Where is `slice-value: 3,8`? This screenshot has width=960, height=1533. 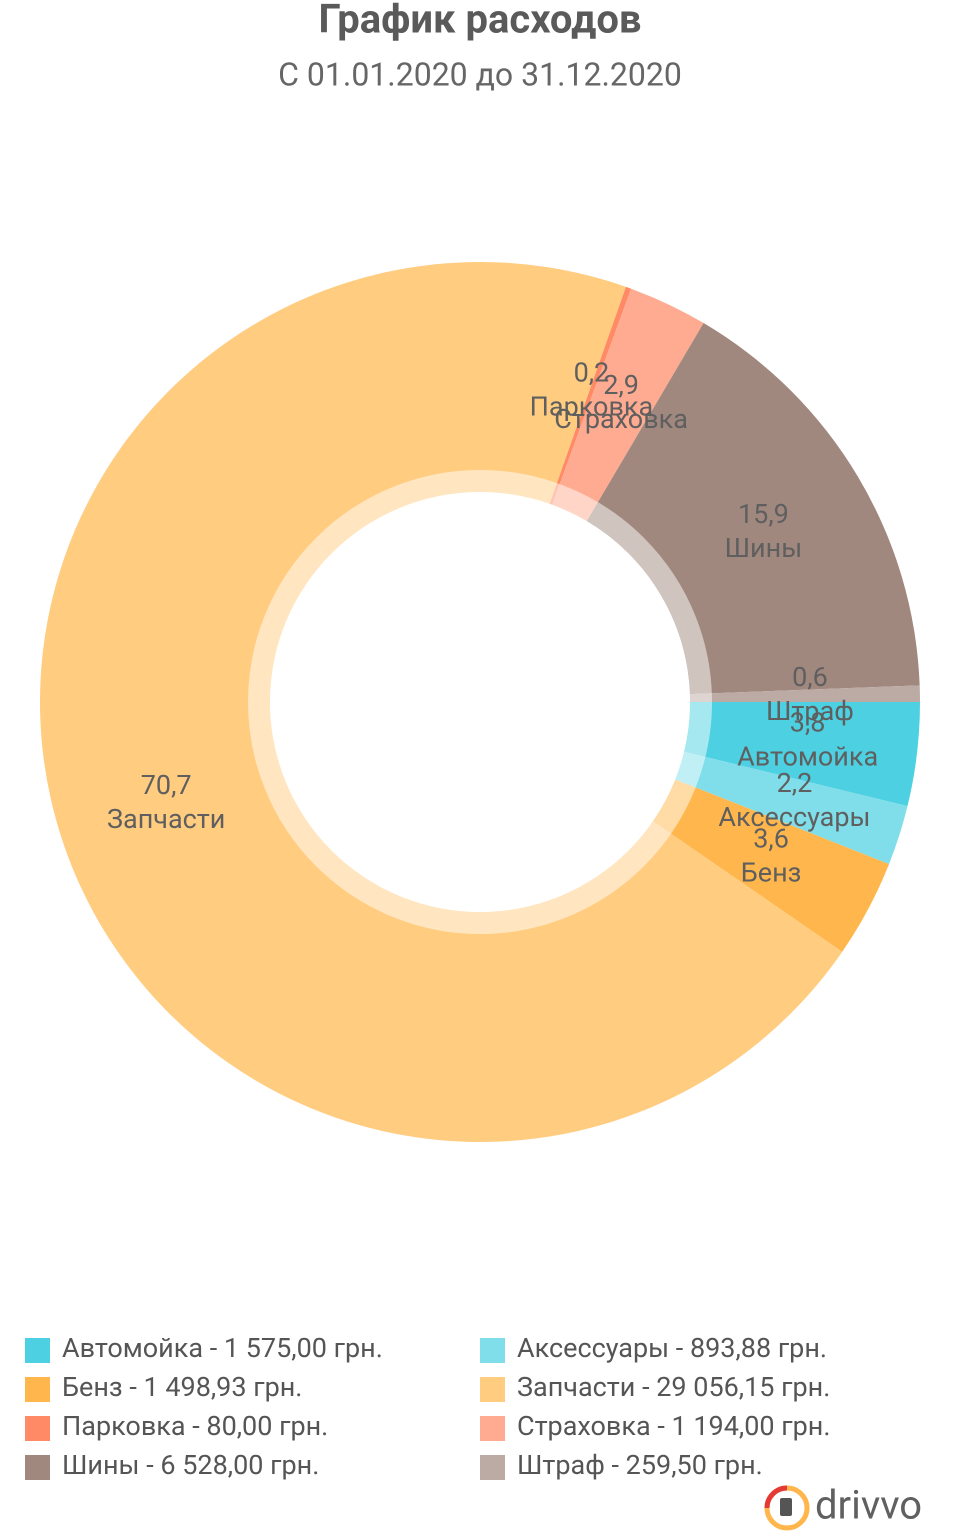 slice-value: 3,8 is located at coordinates (808, 722).